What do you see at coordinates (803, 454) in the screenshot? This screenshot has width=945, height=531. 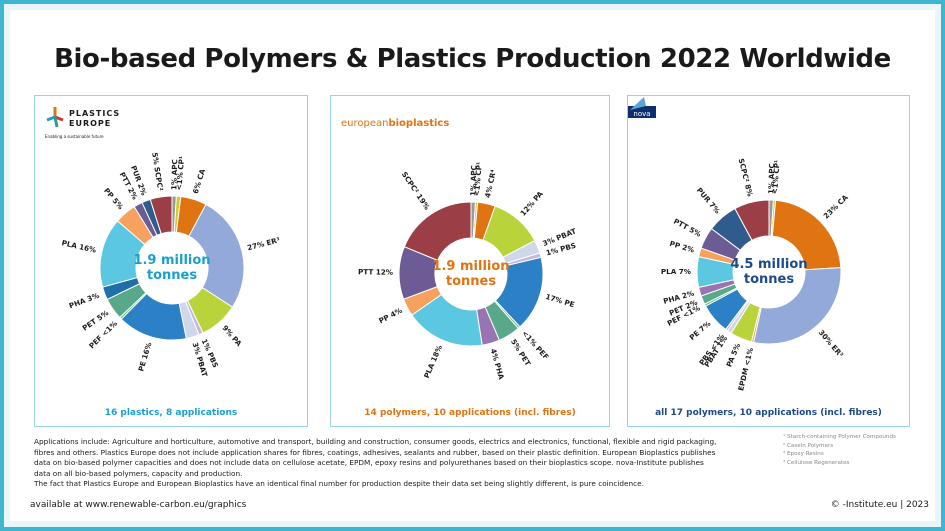 I see `glossary-item: ³ Epoxy Resins` at bounding box center [803, 454].